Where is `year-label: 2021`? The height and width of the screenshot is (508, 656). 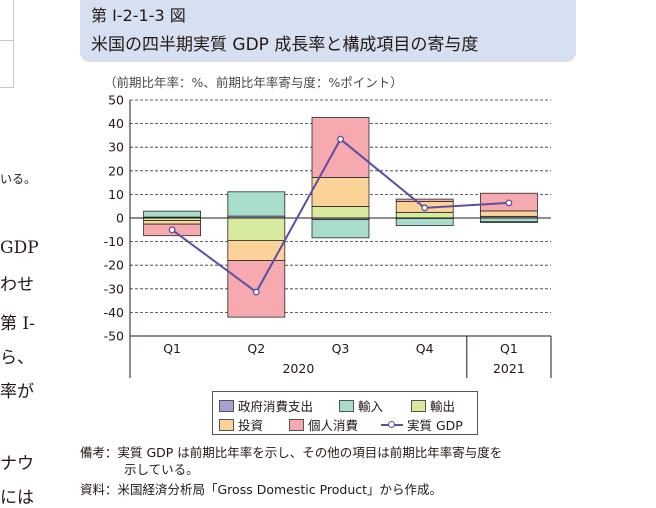 year-label: 2021 is located at coordinates (509, 368).